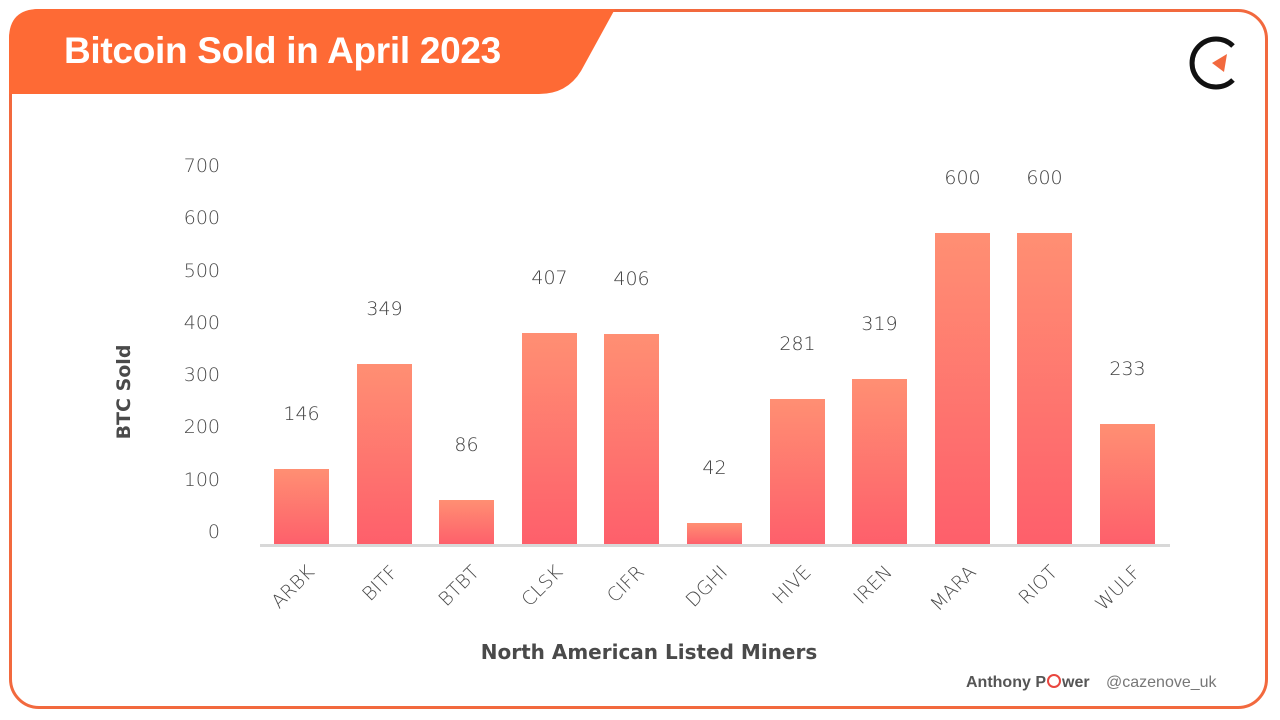  I want to click on y-tick-label: 600, so click(201, 218).